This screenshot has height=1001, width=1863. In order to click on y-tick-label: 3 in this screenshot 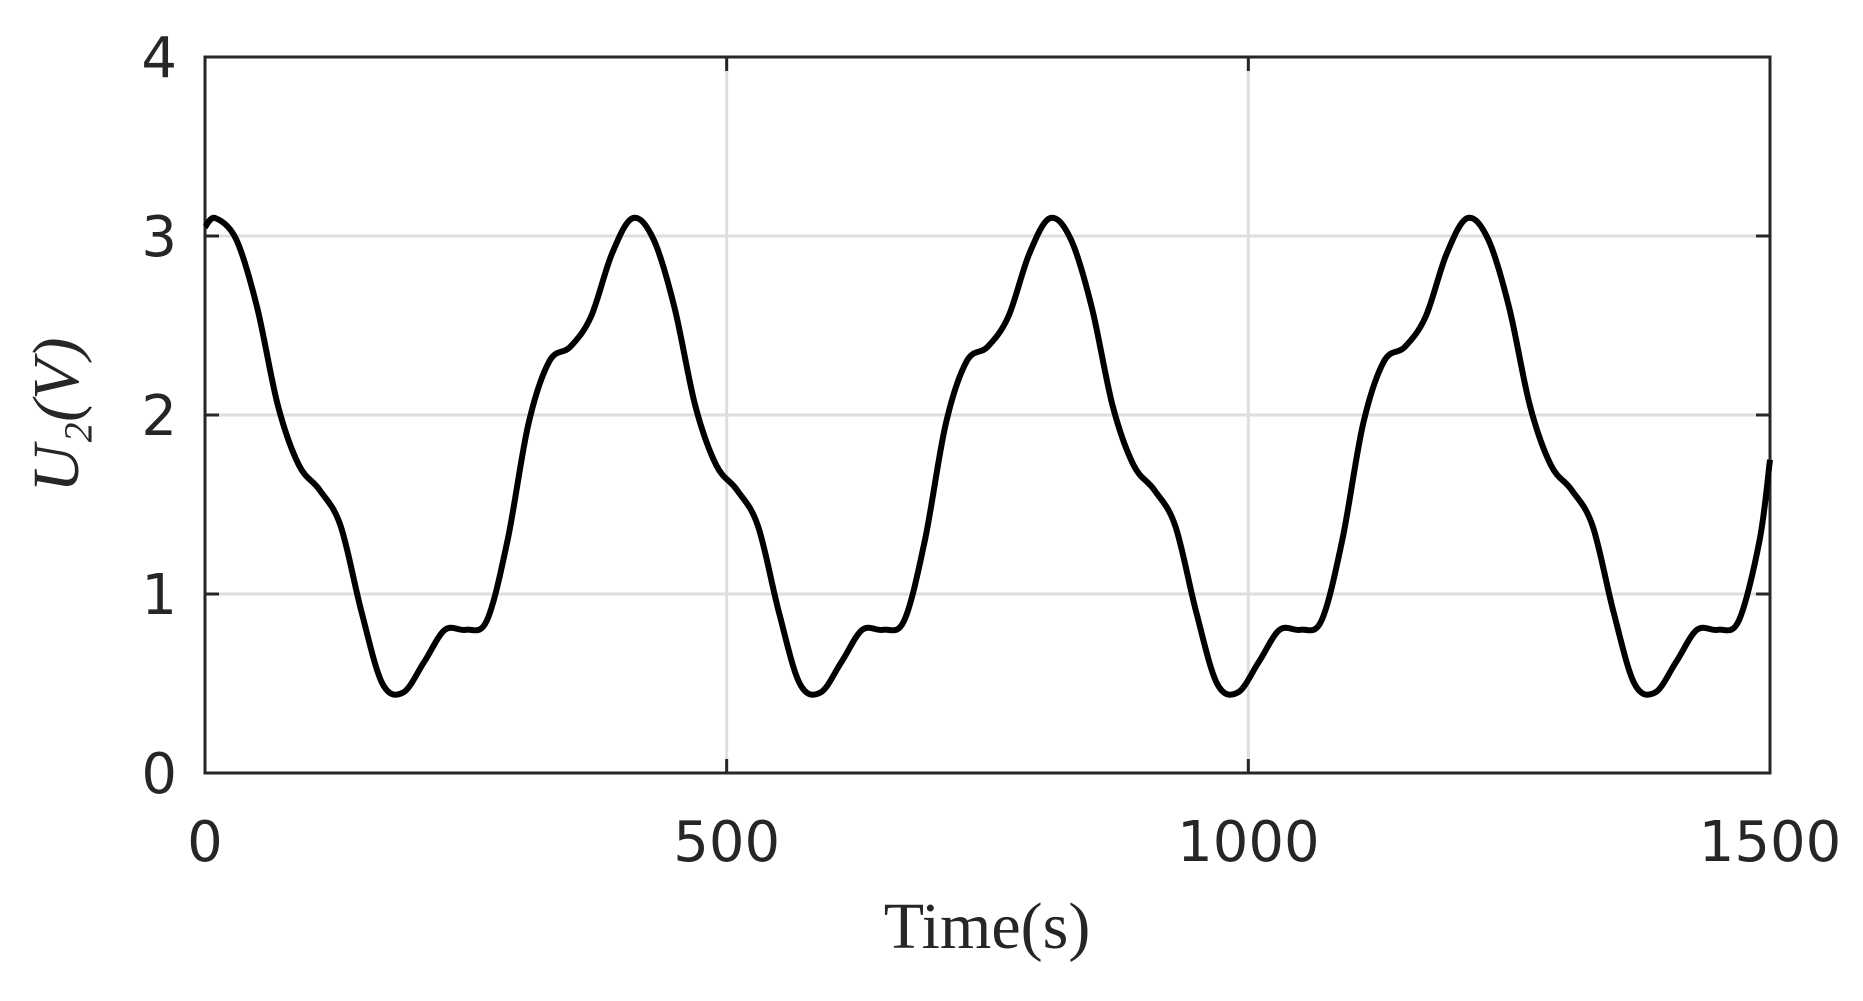, I will do `click(159, 237)`.